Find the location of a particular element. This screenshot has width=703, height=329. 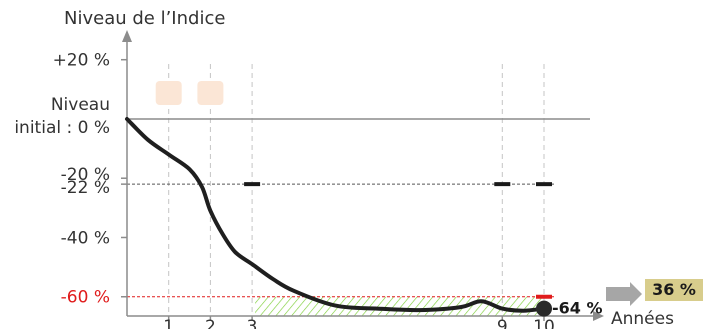

final-level-label: -64 % is located at coordinates (577, 308).